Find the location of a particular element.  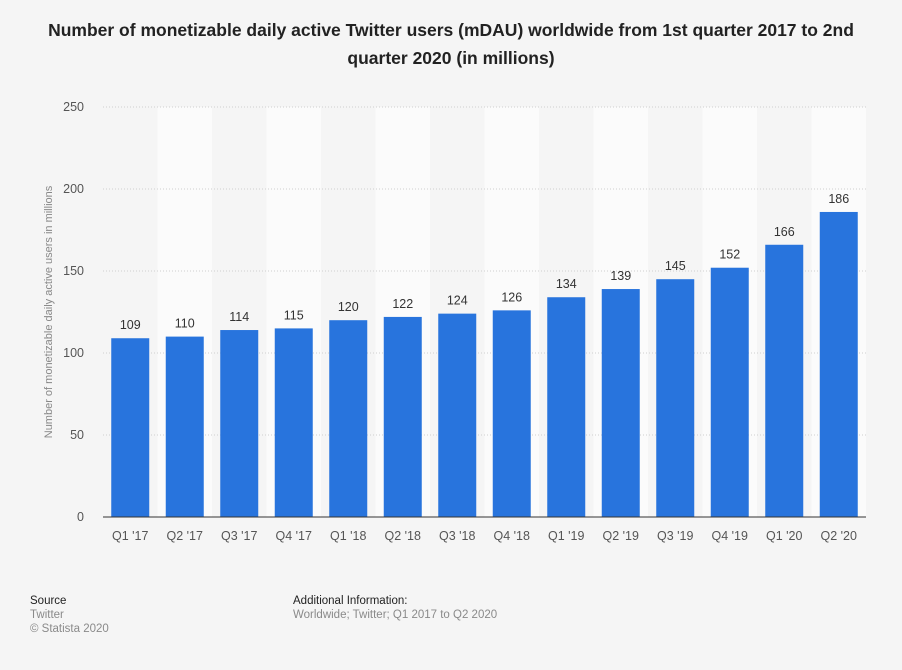

y-tick-label: 200 is located at coordinates (73, 189).